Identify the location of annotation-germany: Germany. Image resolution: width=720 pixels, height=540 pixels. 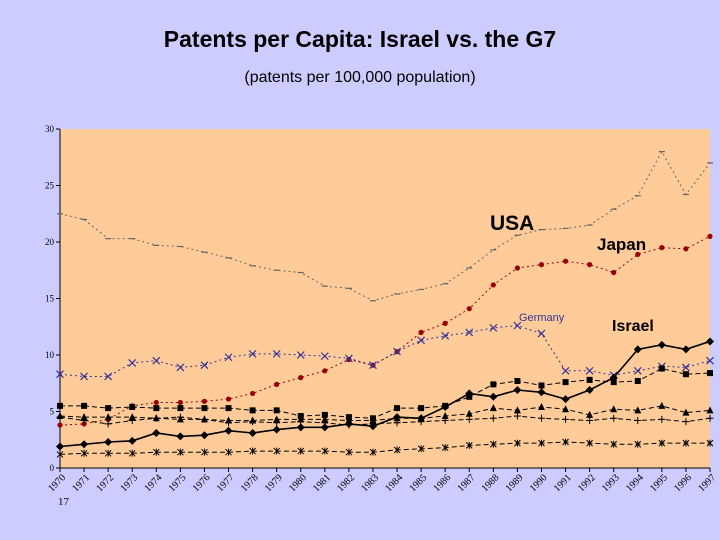
(542, 318).